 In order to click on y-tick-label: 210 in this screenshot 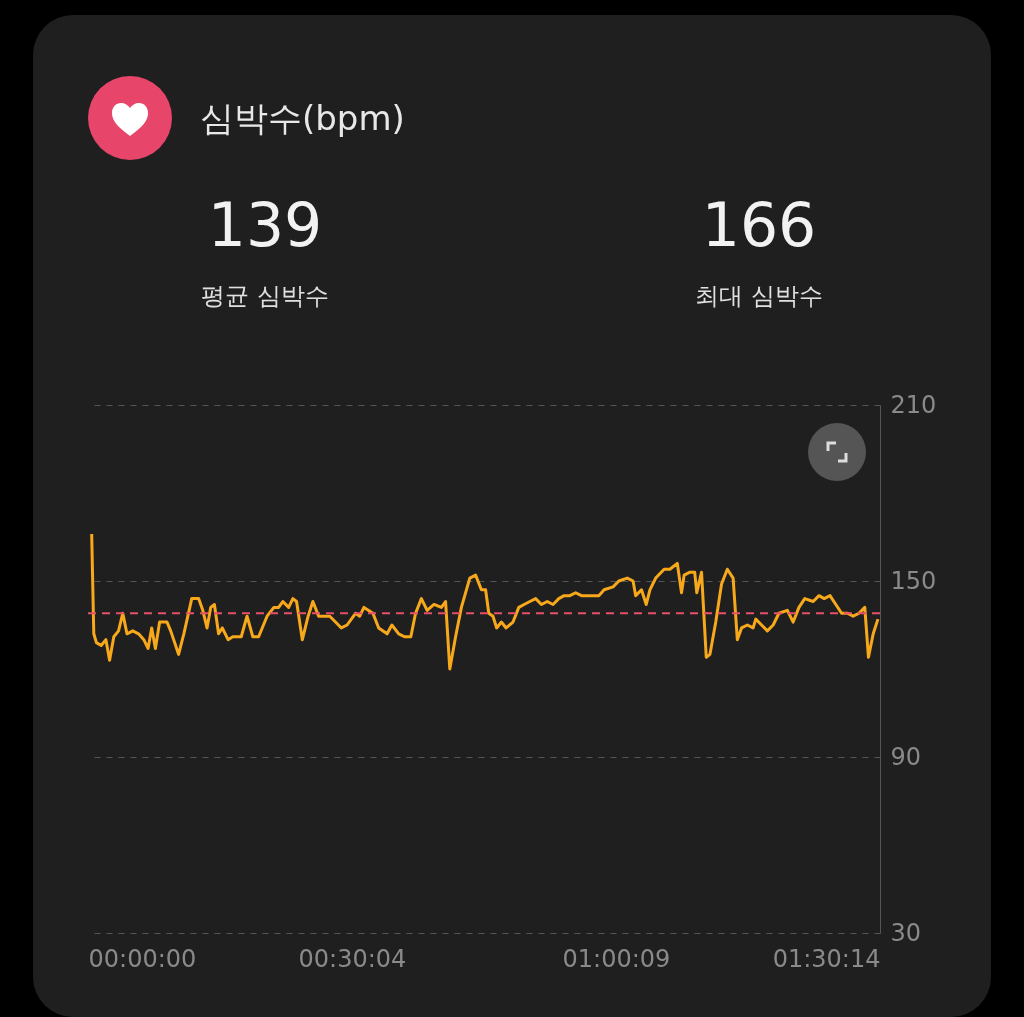, I will do `click(913, 404)`.